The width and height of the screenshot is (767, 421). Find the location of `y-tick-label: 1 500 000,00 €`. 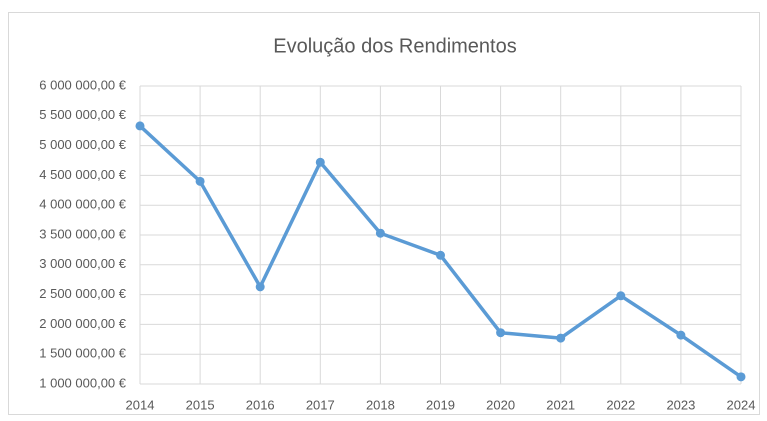

y-tick-label: 1 500 000,00 € is located at coordinates (83, 353).